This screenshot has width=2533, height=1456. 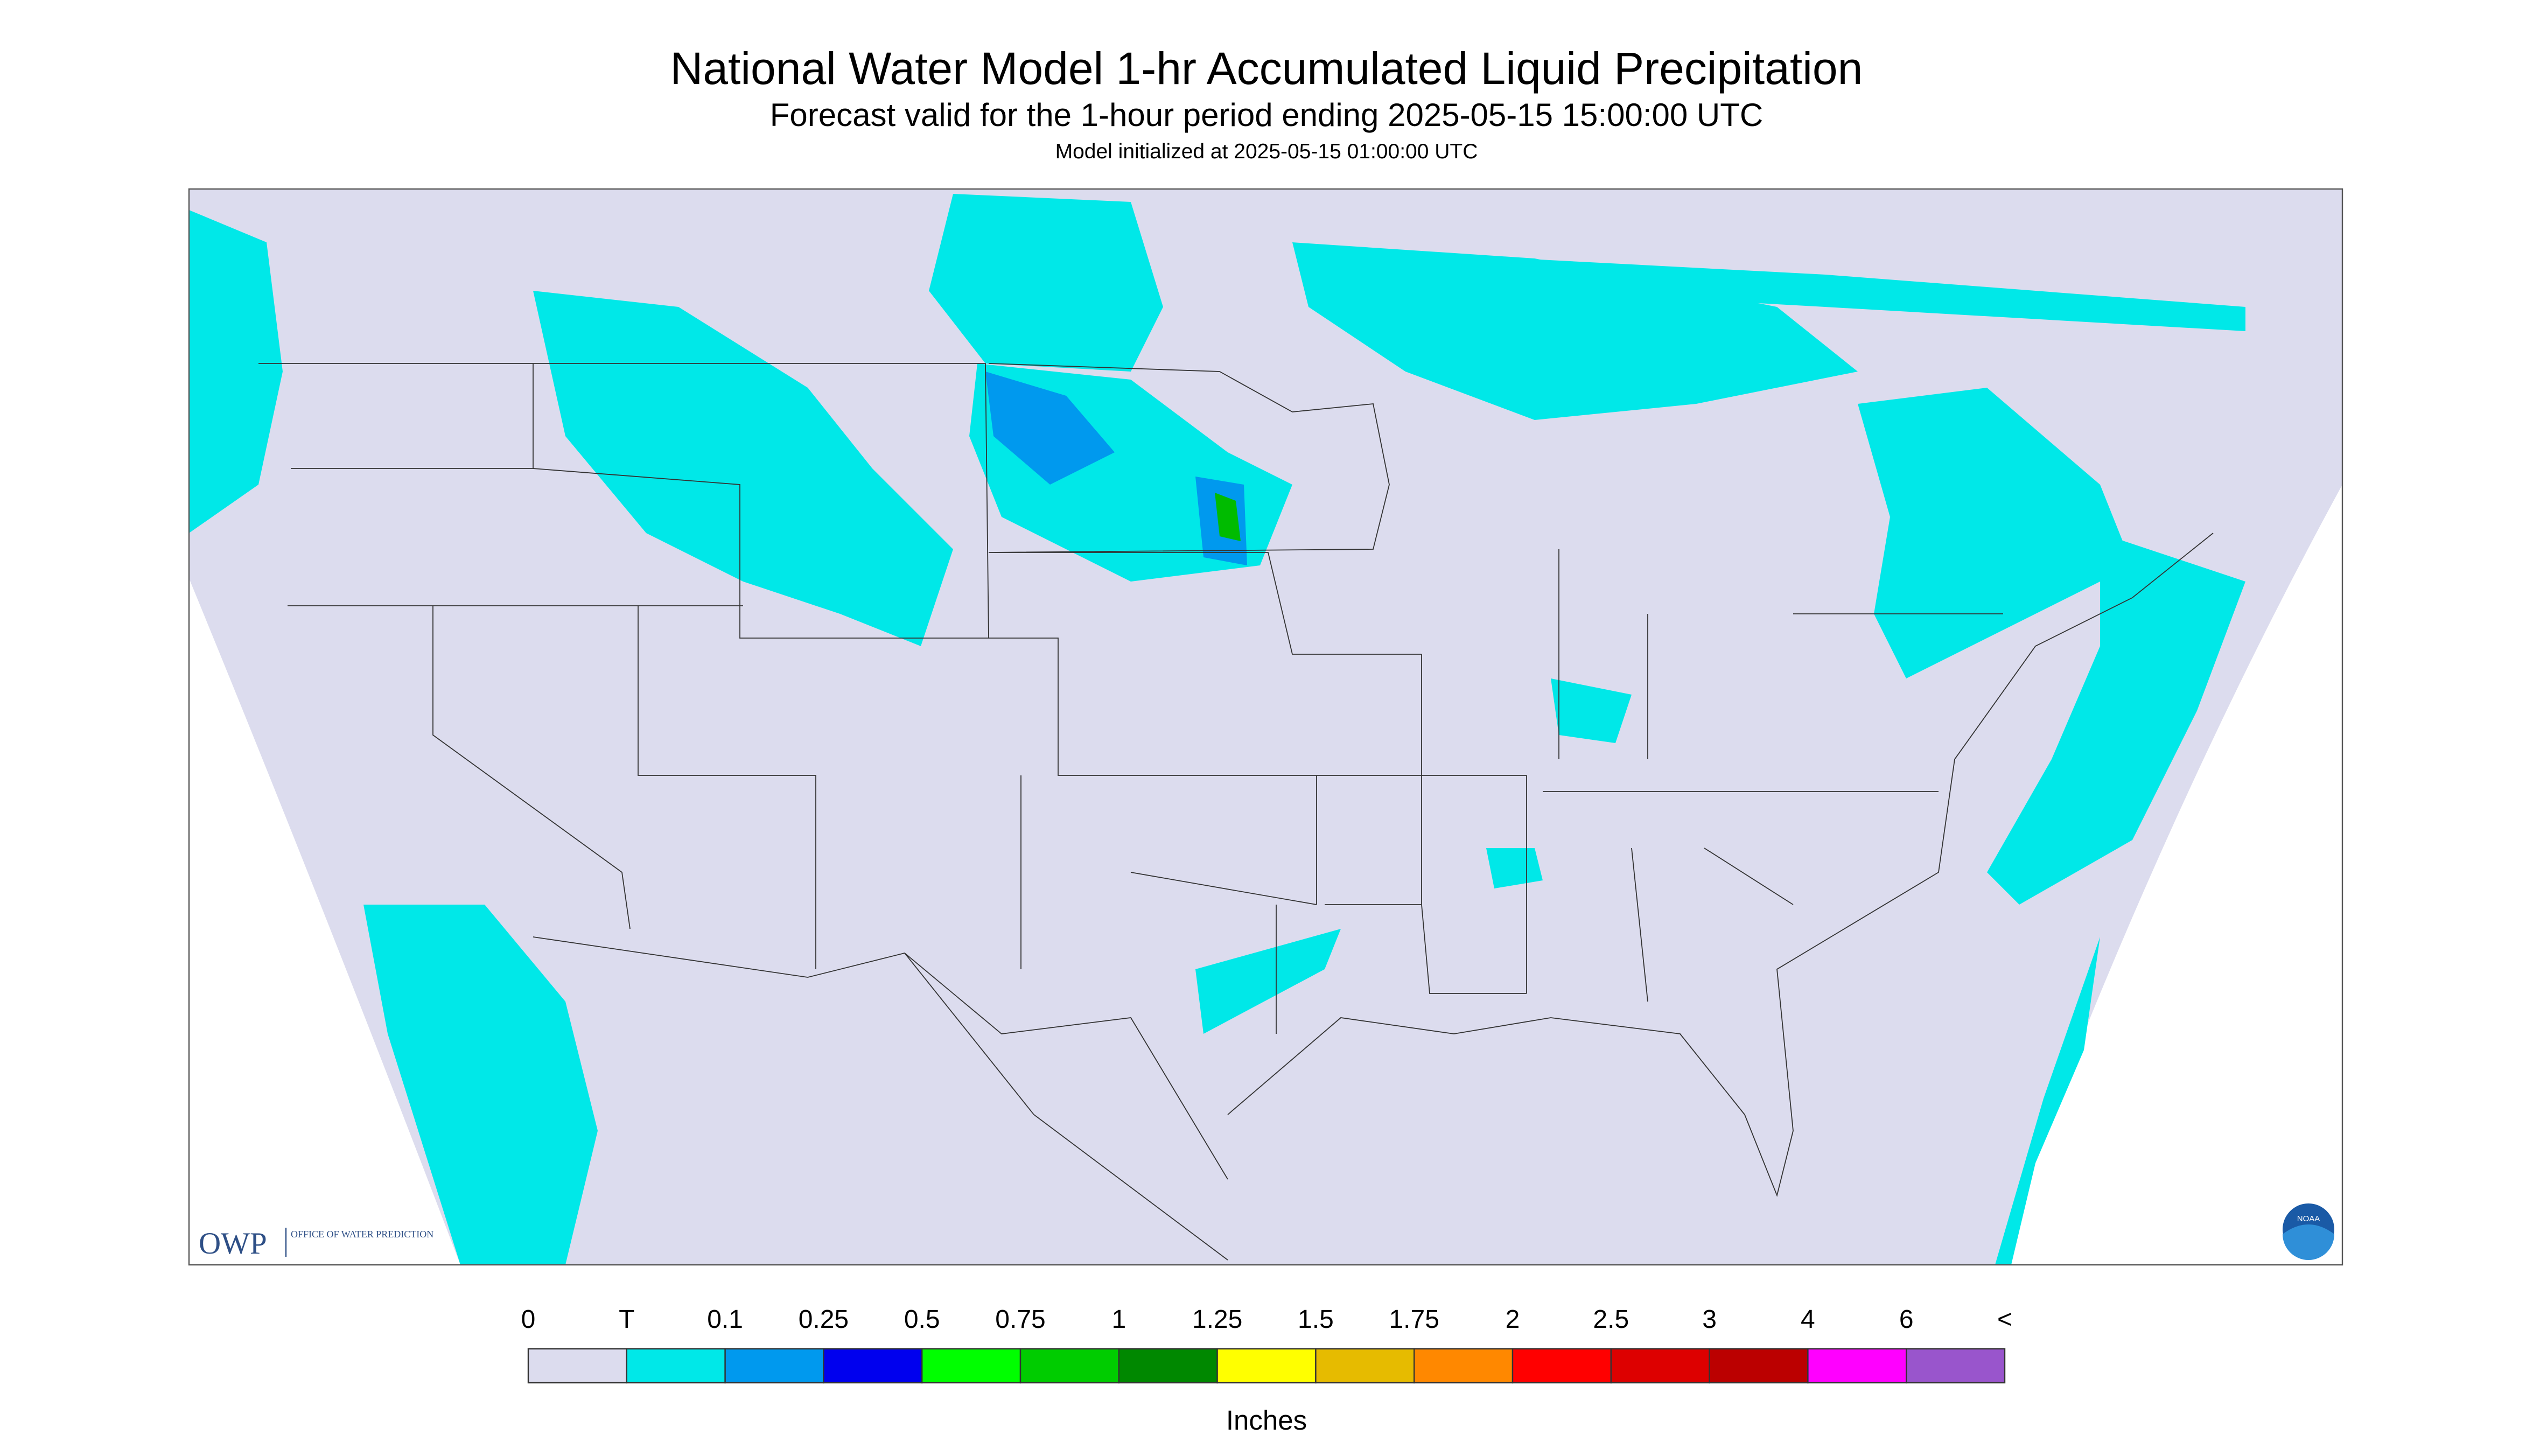 What do you see at coordinates (316, 1244) in the screenshot?
I see `owp-logo: OWP OFFICE OF WATER PREDICTION` at bounding box center [316, 1244].